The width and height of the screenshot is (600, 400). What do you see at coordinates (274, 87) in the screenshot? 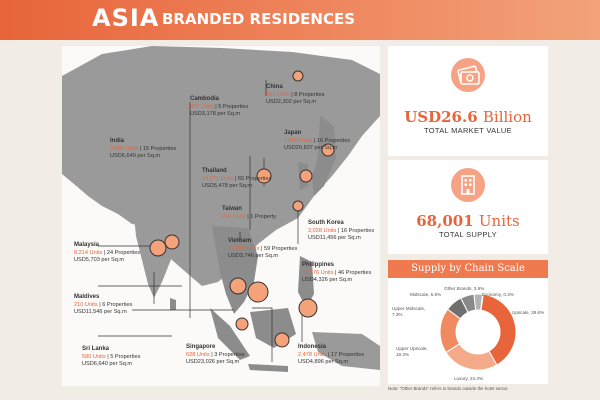
I see `market-name: China` at bounding box center [274, 87].